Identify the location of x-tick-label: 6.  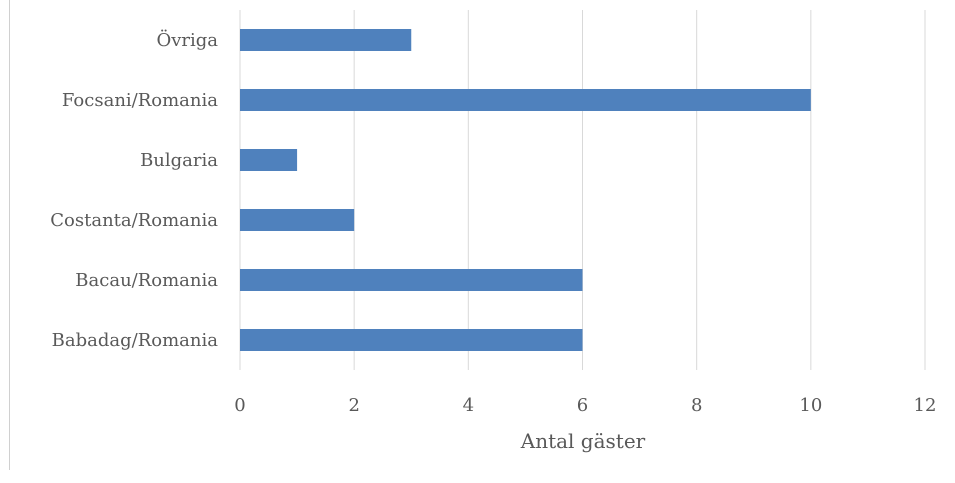
(582, 405).